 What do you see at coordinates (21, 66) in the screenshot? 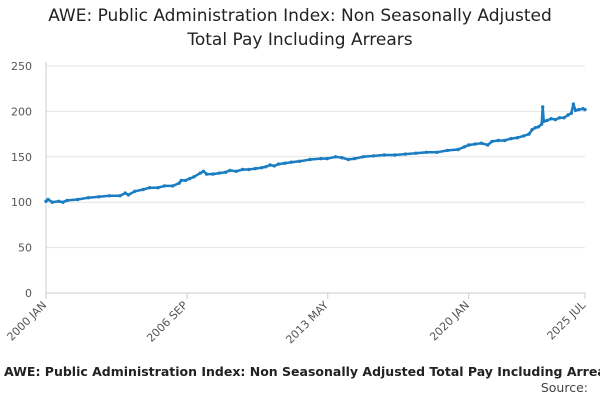
I see `y-tick-label: 250` at bounding box center [21, 66].